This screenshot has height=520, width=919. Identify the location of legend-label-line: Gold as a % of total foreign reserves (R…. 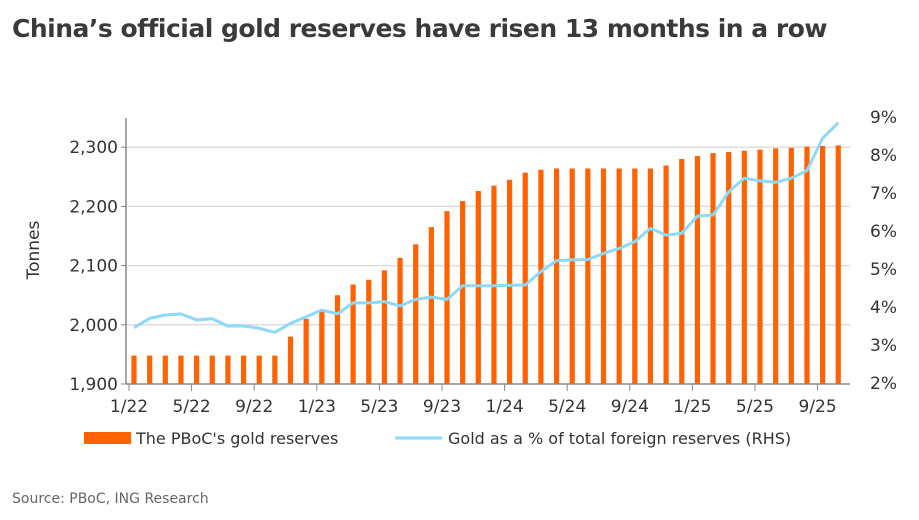
(619, 438).